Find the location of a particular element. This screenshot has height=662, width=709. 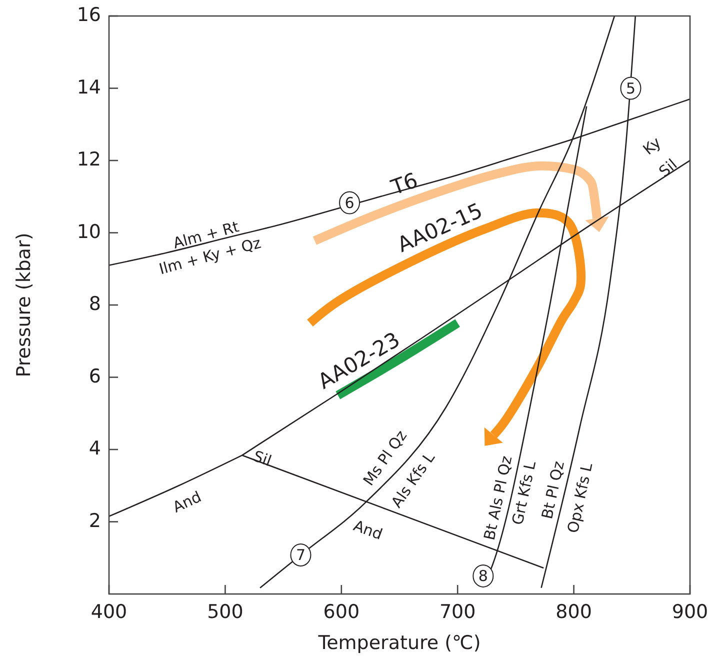

annotation: 6 is located at coordinates (349, 203).